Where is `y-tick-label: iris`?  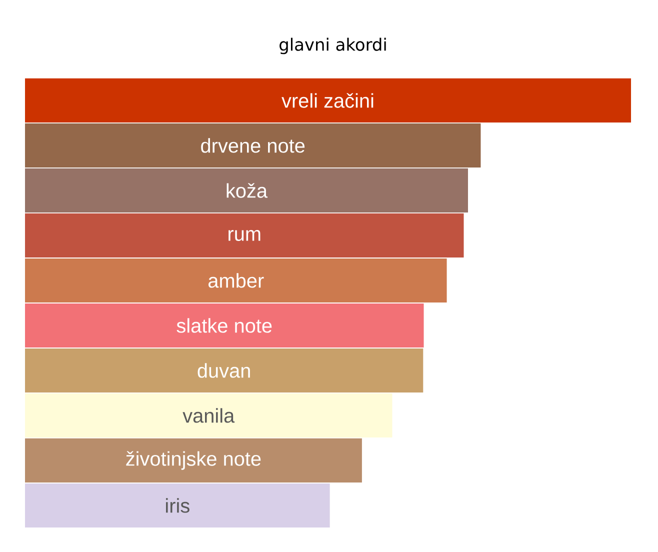 y-tick-label: iris is located at coordinates (178, 505).